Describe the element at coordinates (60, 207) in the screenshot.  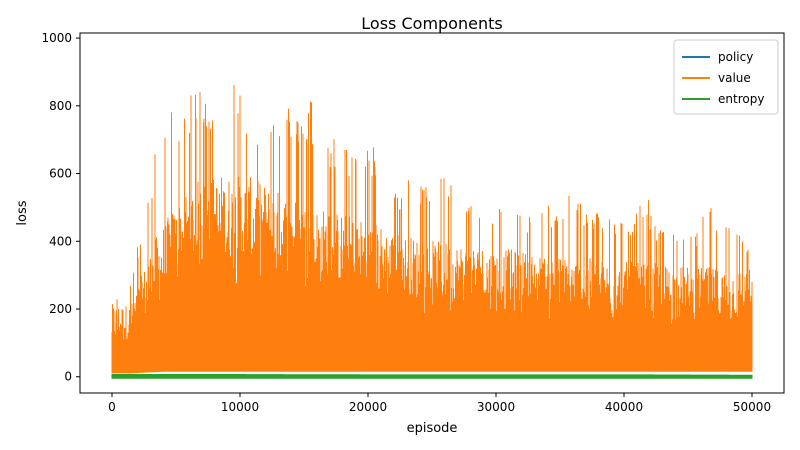
I see `y-axis-ticks: 0 200 400 600 800 1000` at that location.